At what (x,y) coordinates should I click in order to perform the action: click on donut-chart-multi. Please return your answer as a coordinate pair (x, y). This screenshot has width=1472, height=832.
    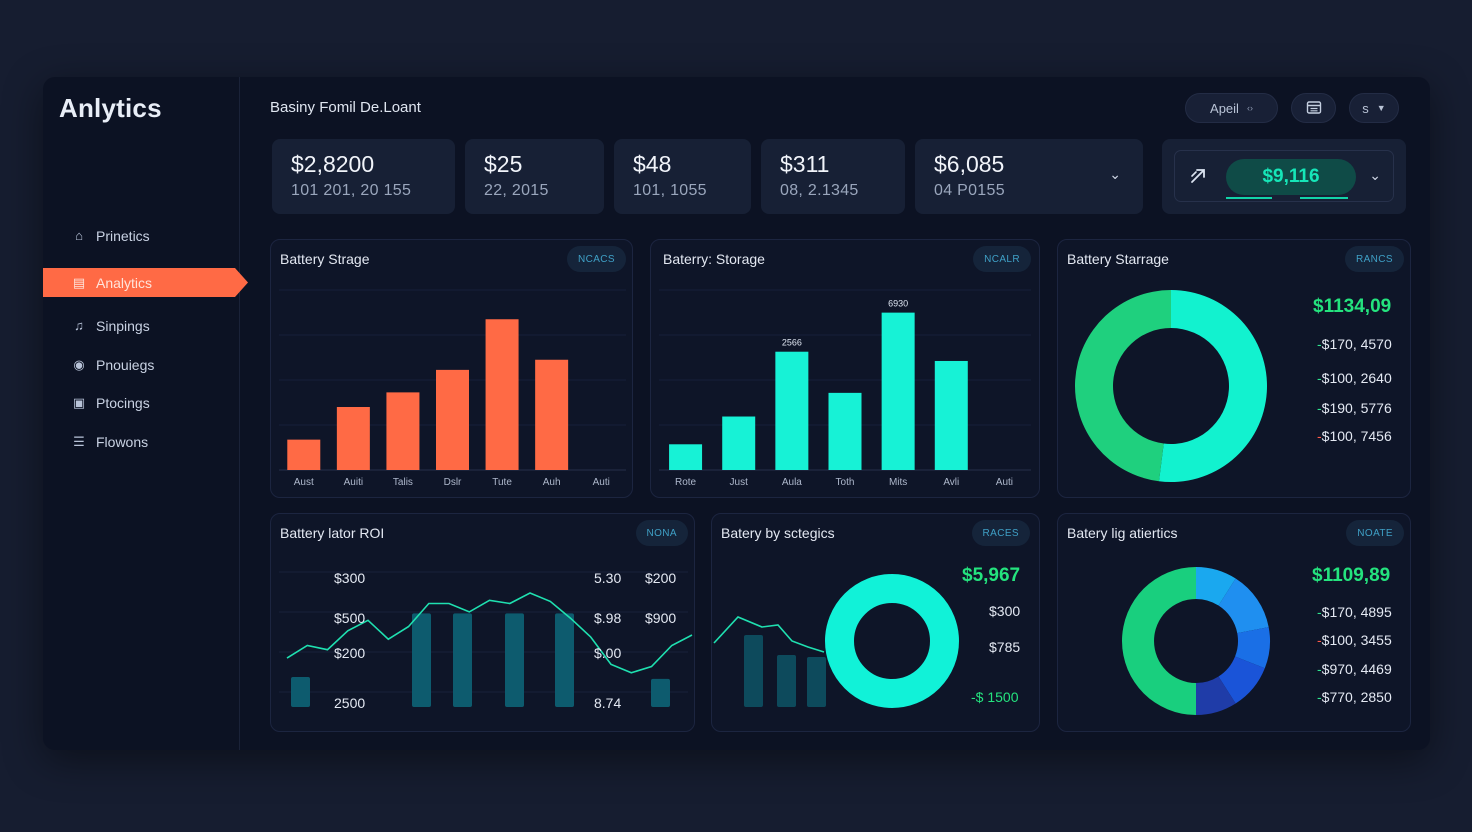
    Looking at the image, I should click on (1196, 641).